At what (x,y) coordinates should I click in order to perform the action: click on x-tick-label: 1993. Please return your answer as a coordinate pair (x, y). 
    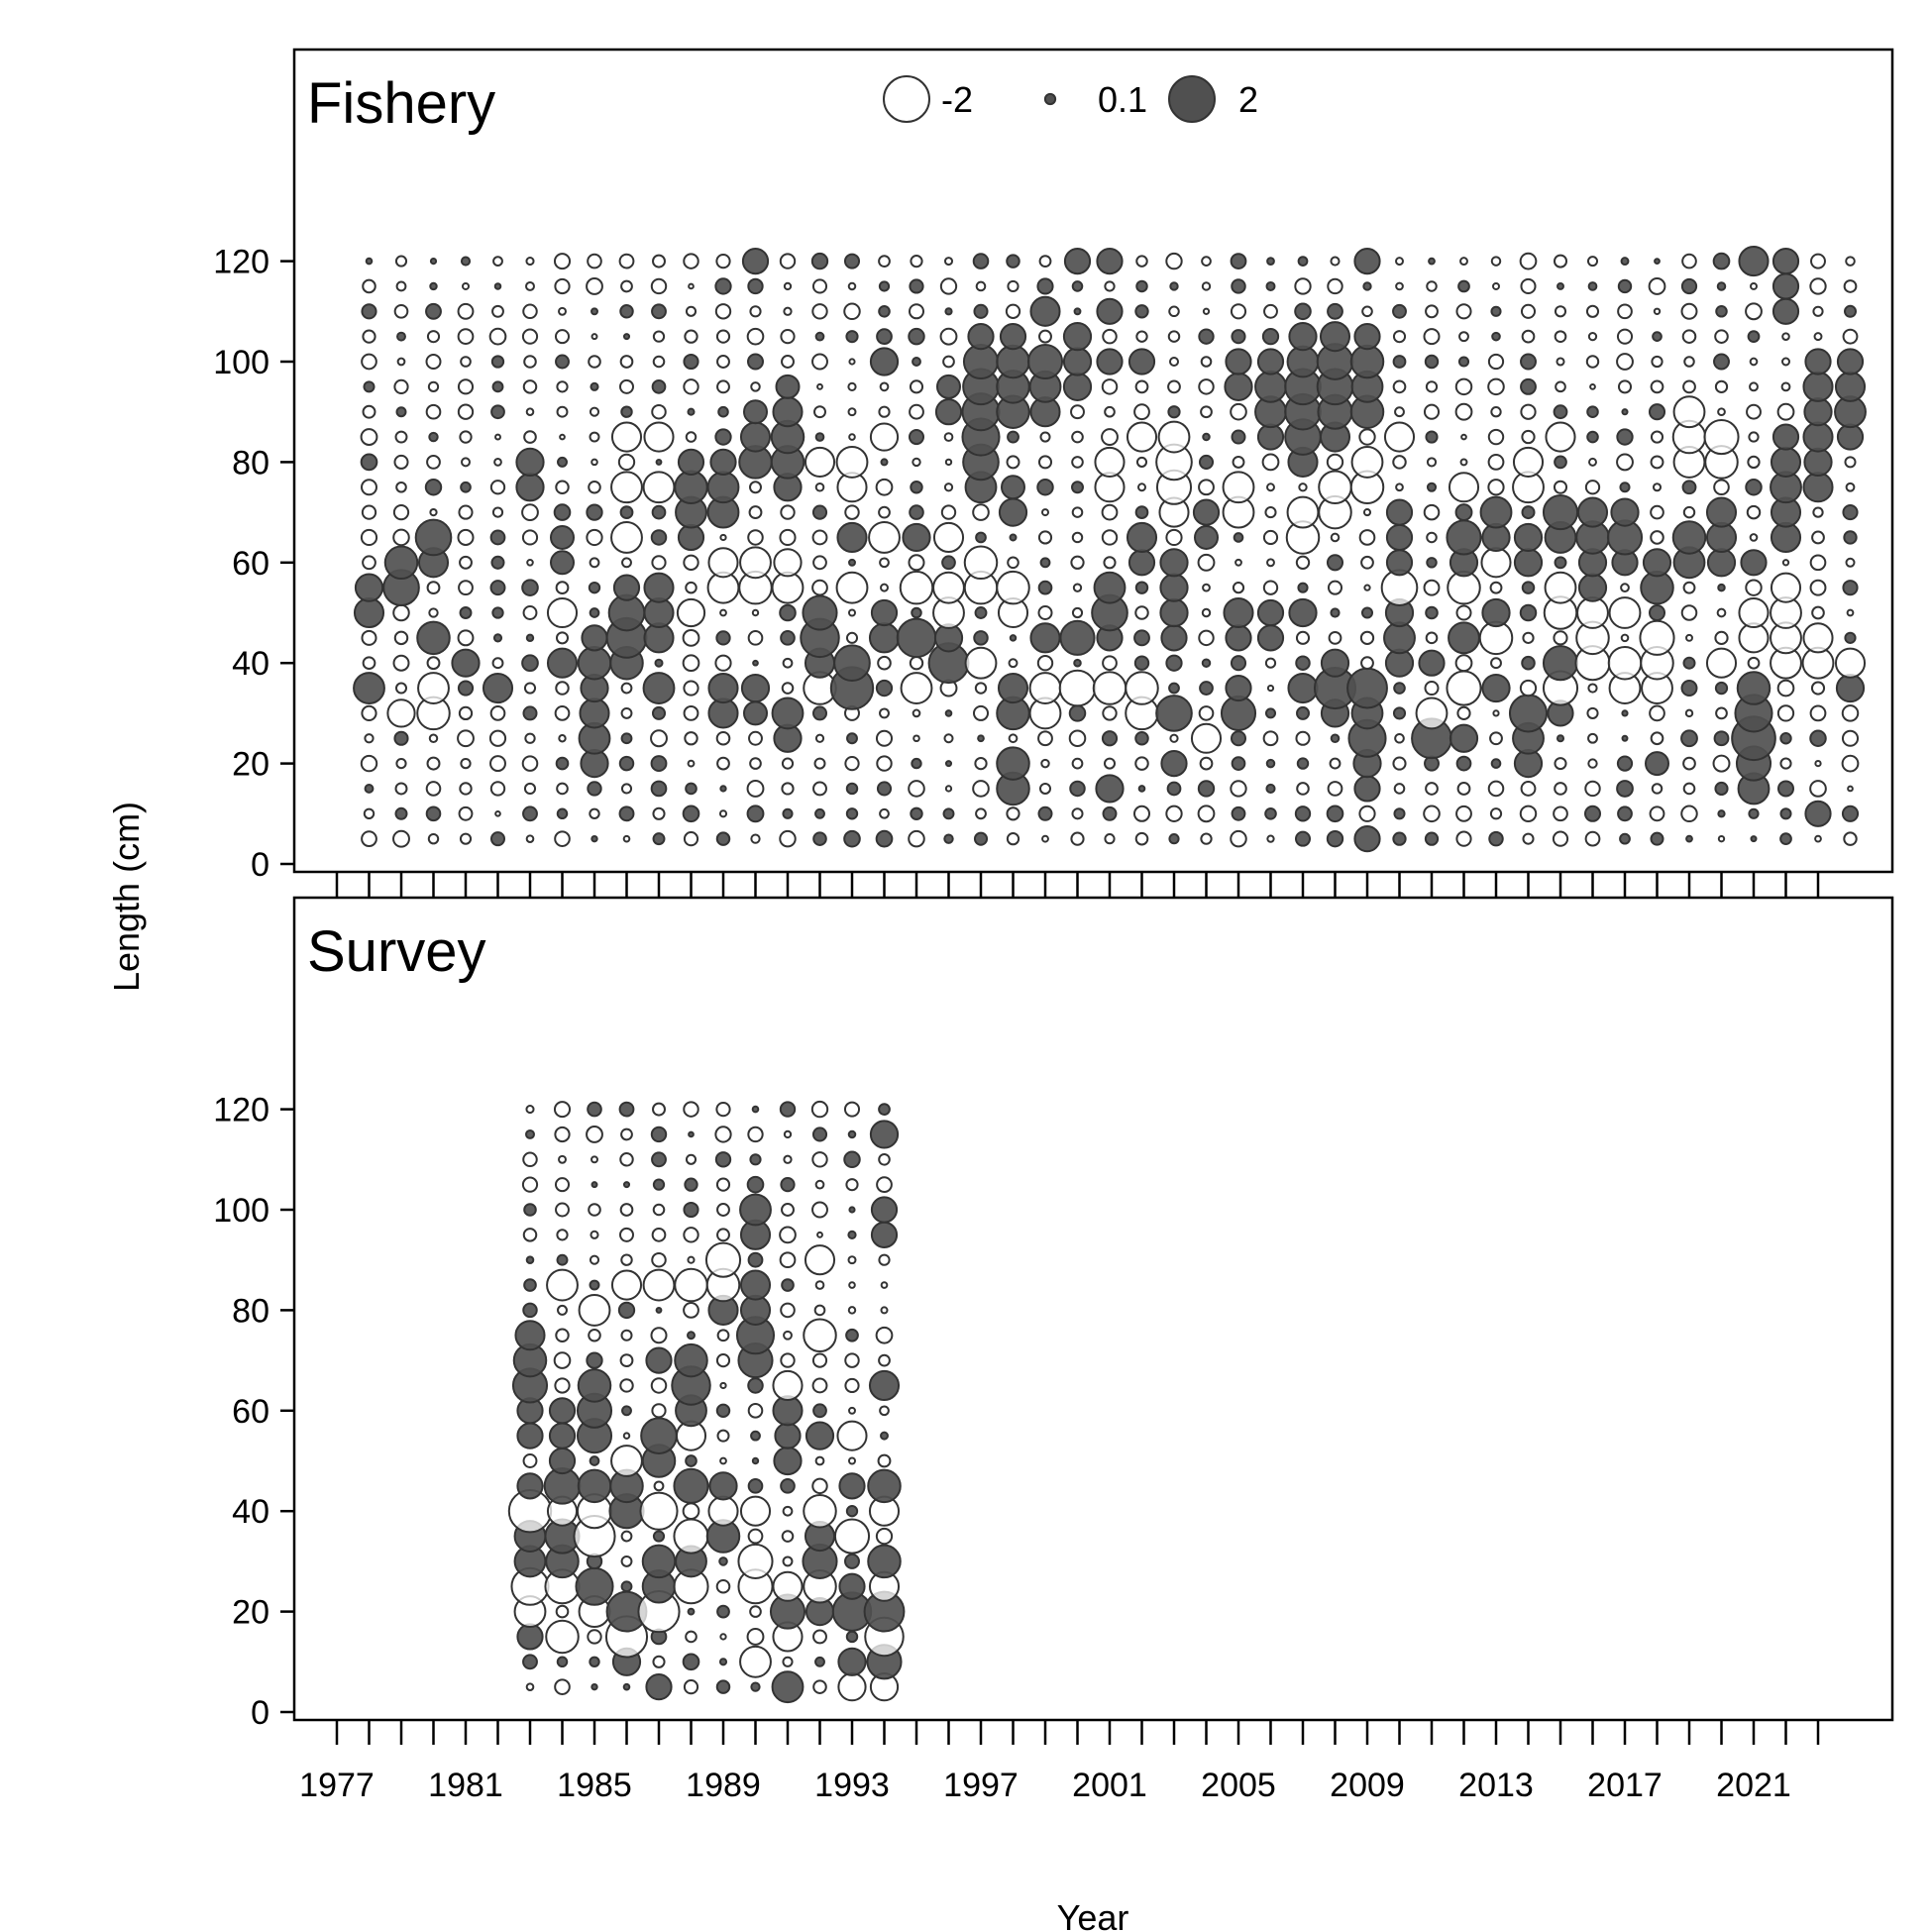
    Looking at the image, I should click on (852, 1786).